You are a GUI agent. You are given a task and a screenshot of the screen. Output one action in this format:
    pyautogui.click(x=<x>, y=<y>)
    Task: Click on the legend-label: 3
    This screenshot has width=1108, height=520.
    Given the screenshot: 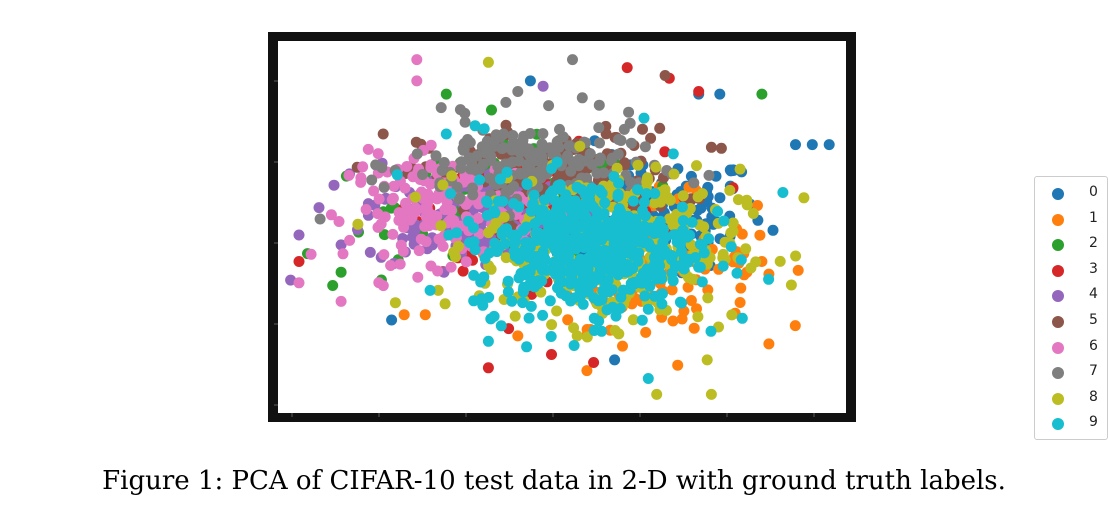 What is the action you would take?
    pyautogui.click(x=1093, y=268)
    